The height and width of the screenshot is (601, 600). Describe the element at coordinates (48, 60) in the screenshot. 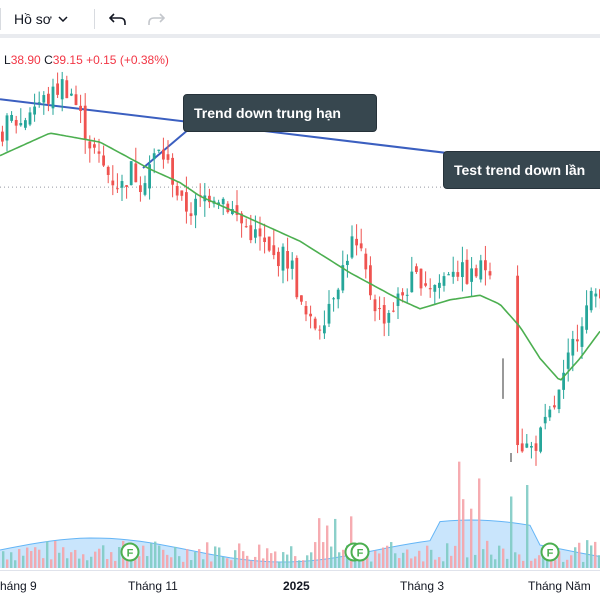

I see `close-label: C` at that location.